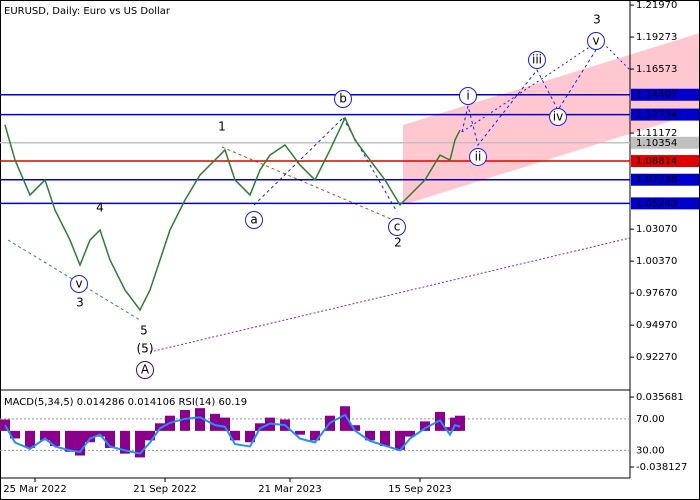  Describe the element at coordinates (656, 261) in the screenshot. I see `y-tick-label: 1.00370` at that location.